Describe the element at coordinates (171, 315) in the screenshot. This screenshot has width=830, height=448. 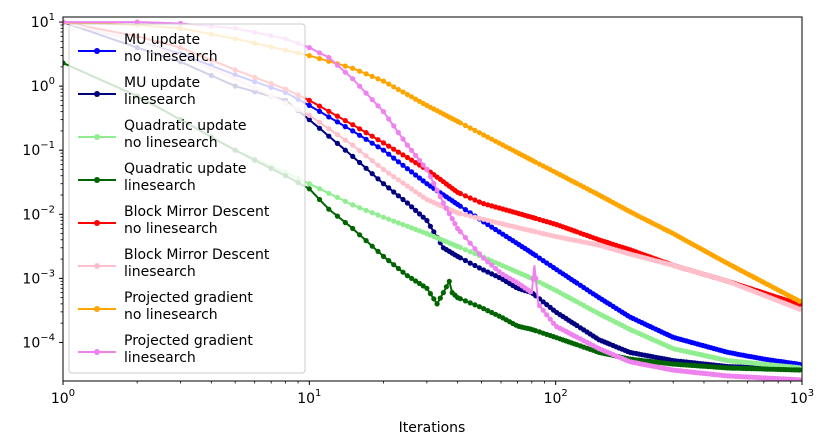
I see `legend-label: no linesearch` at that location.